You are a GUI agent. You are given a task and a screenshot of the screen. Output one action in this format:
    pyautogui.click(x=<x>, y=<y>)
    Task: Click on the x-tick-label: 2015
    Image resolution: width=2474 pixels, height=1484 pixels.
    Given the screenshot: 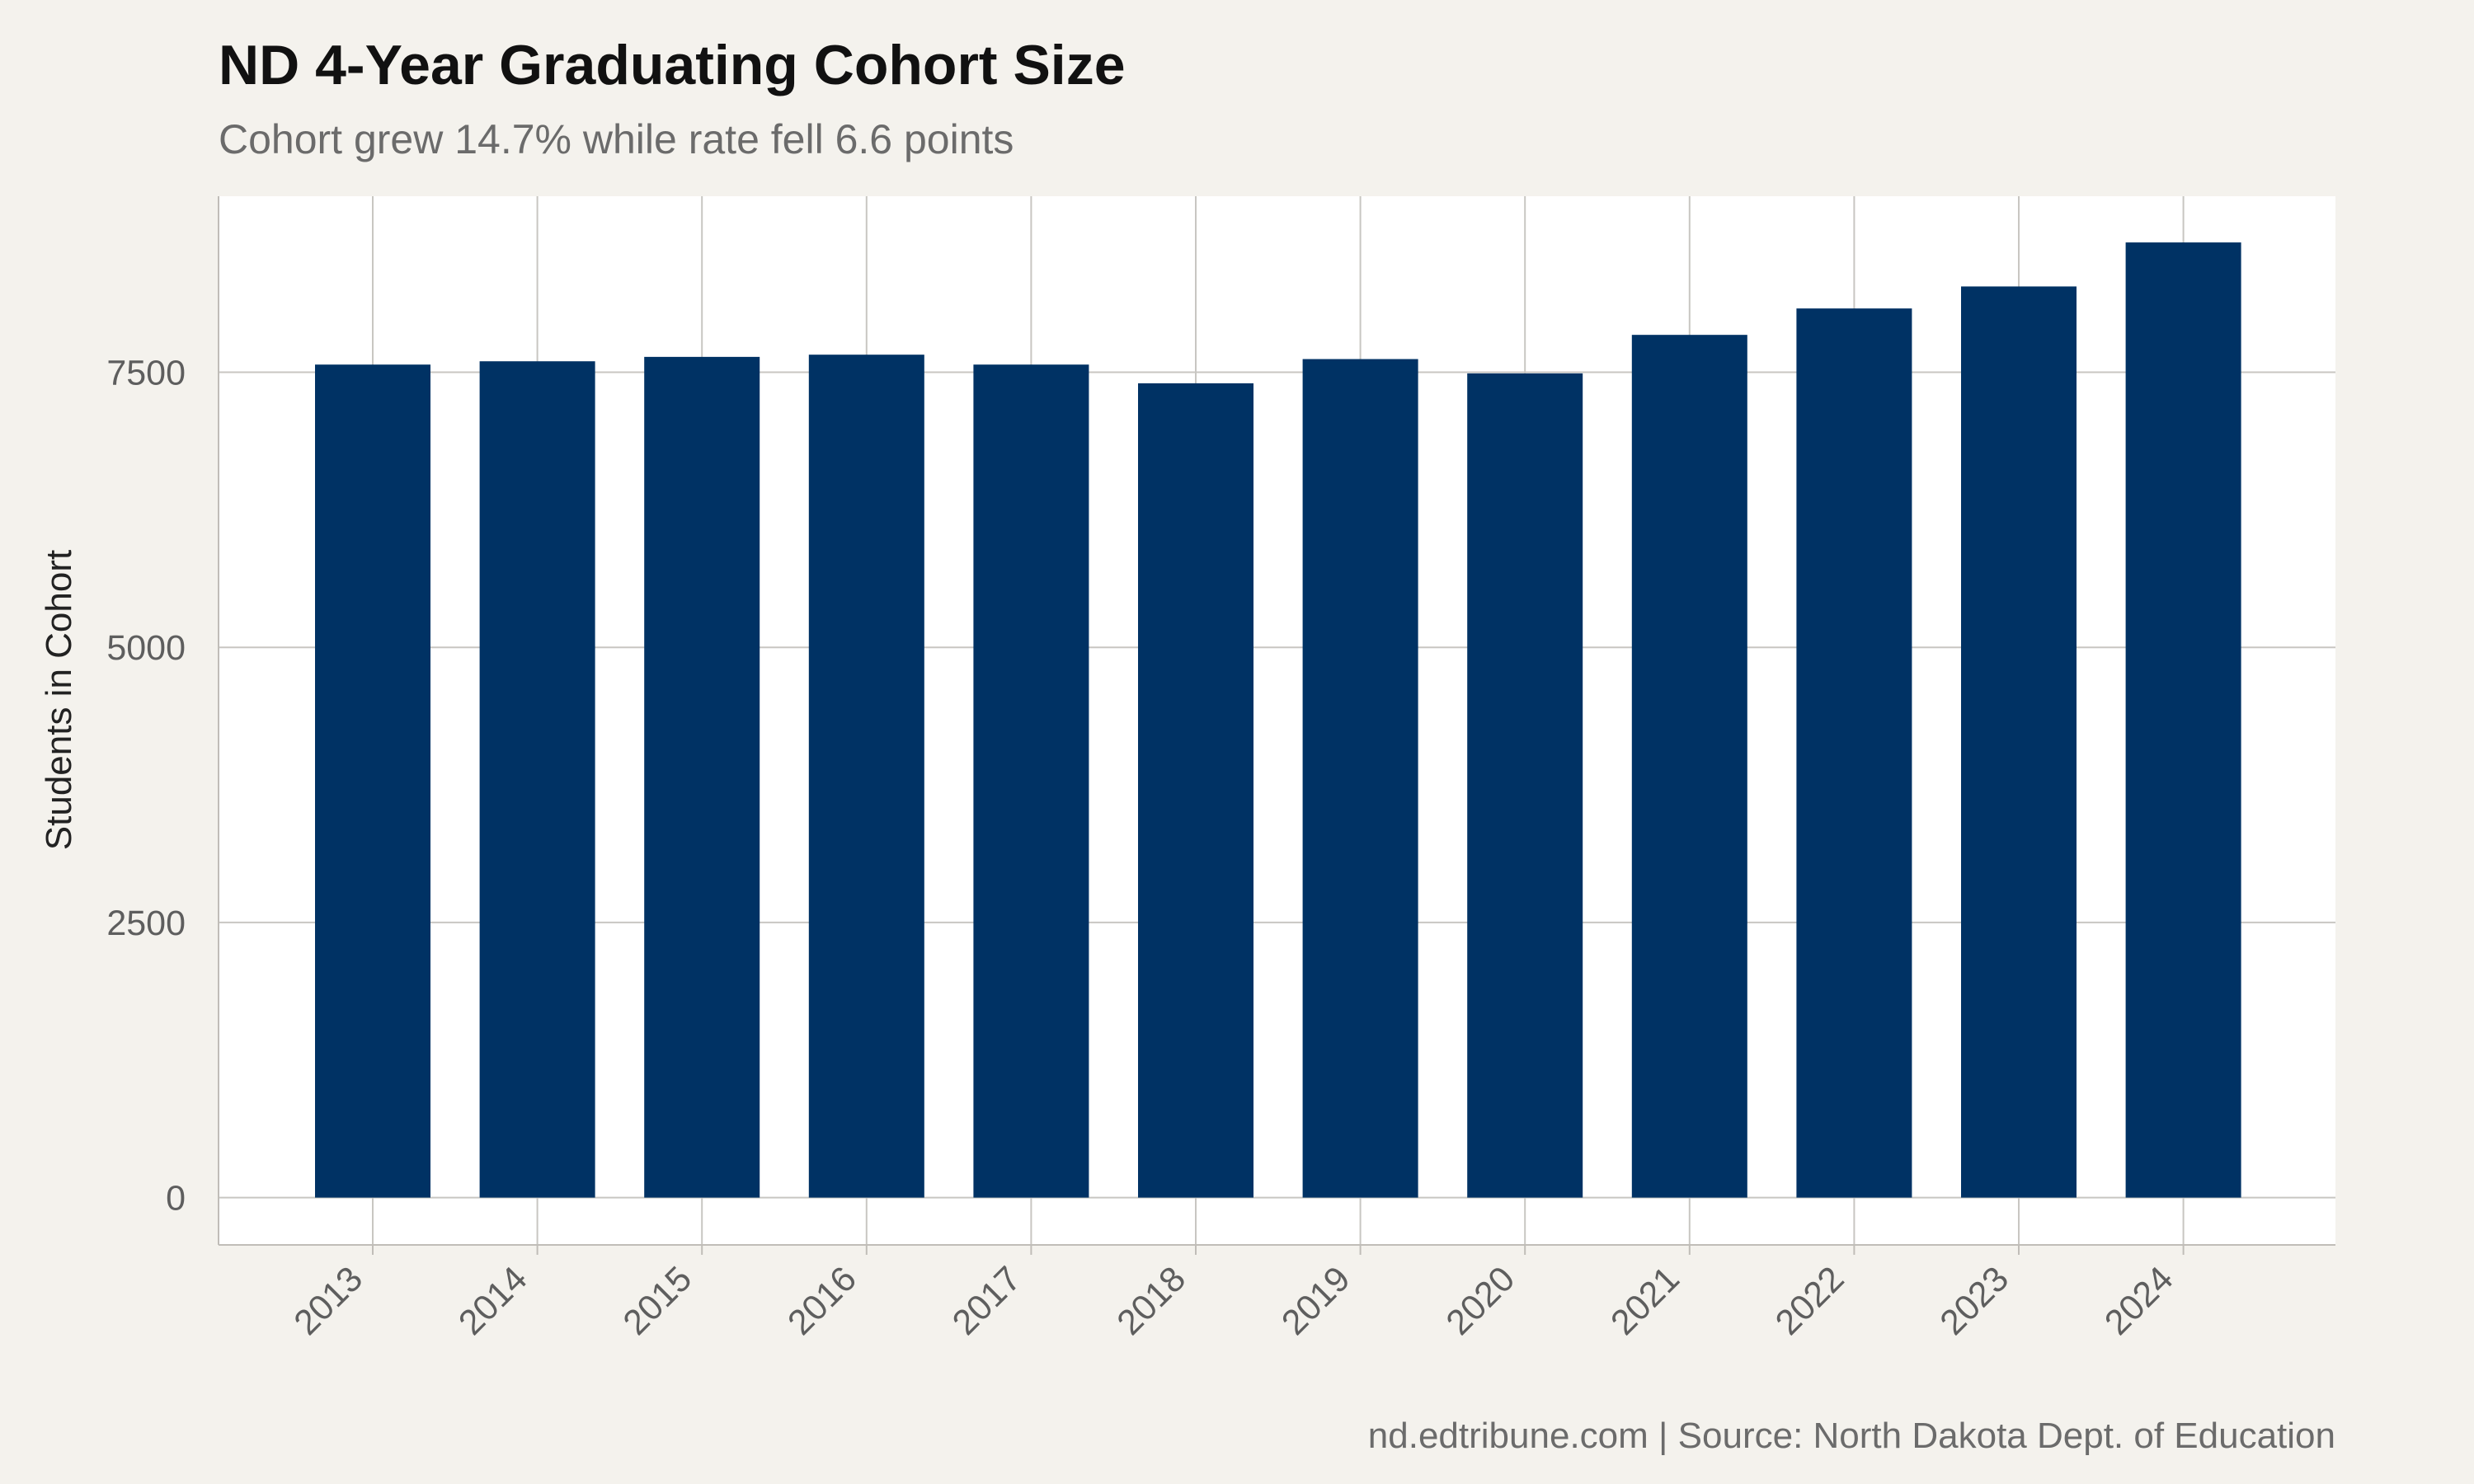 What is the action you would take?
    pyautogui.click(x=658, y=1301)
    